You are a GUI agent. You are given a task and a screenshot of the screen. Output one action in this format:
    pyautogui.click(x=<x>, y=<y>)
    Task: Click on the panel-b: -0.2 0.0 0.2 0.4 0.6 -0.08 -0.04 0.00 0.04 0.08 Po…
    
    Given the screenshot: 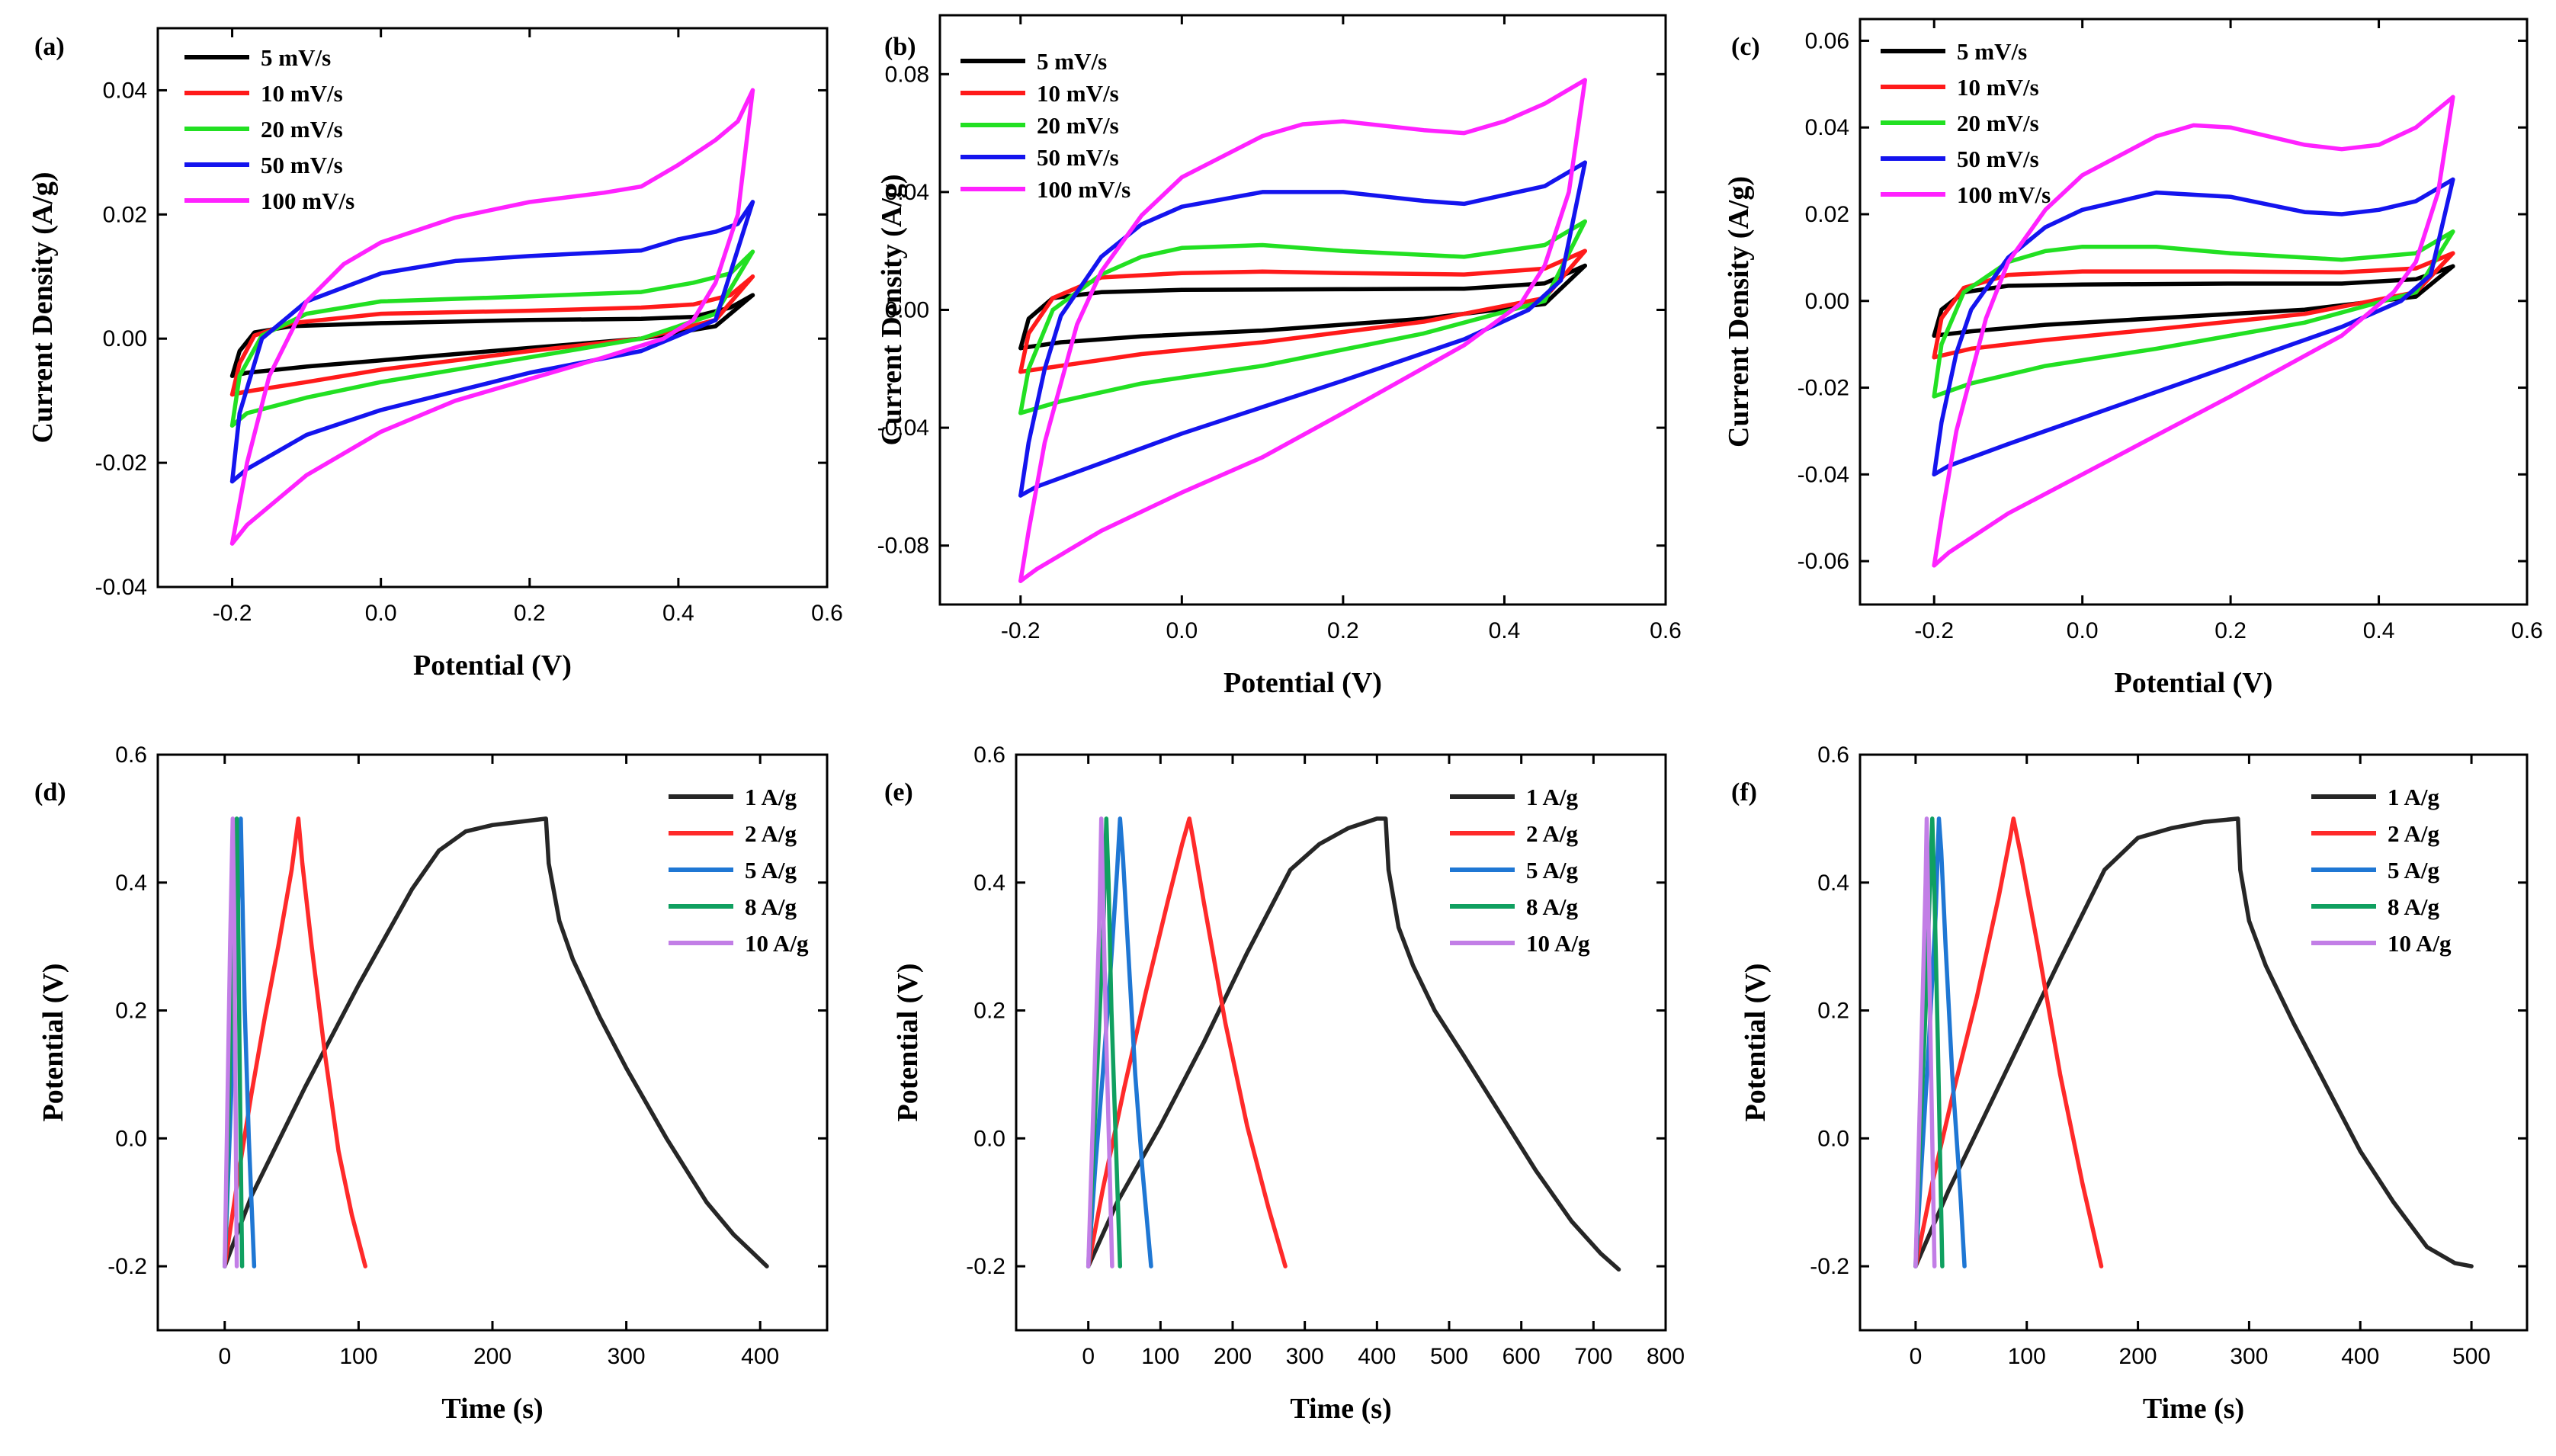 What is the action you would take?
    pyautogui.click(x=1279, y=356)
    